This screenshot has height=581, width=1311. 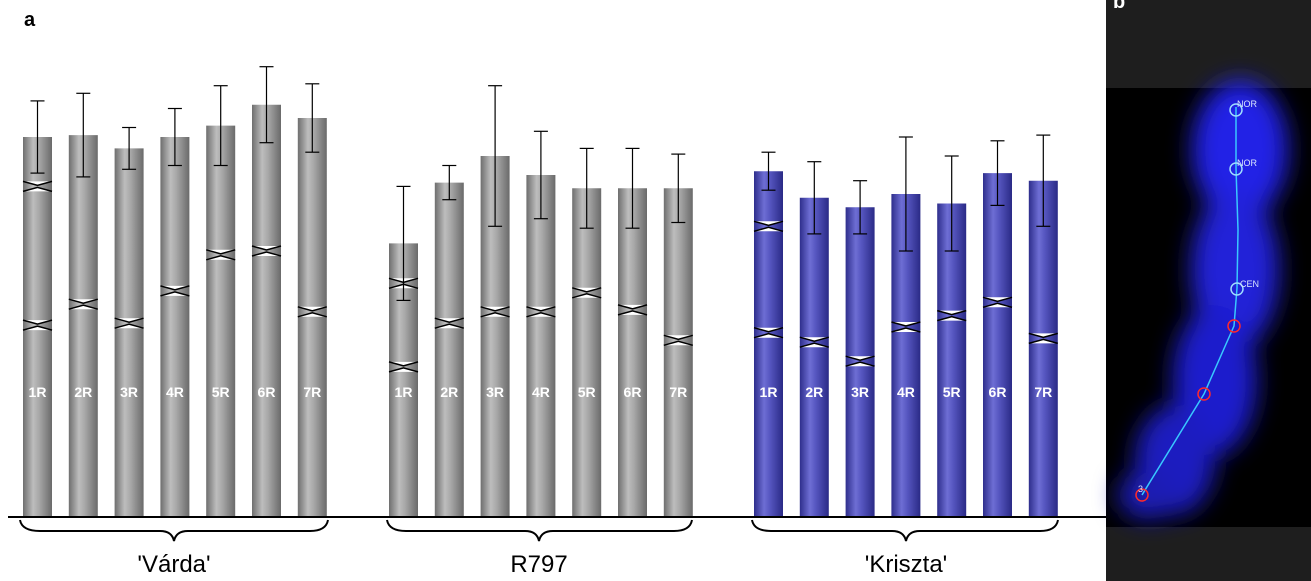 What do you see at coordinates (1208, 44) in the screenshot?
I see `micrograph-top-margin` at bounding box center [1208, 44].